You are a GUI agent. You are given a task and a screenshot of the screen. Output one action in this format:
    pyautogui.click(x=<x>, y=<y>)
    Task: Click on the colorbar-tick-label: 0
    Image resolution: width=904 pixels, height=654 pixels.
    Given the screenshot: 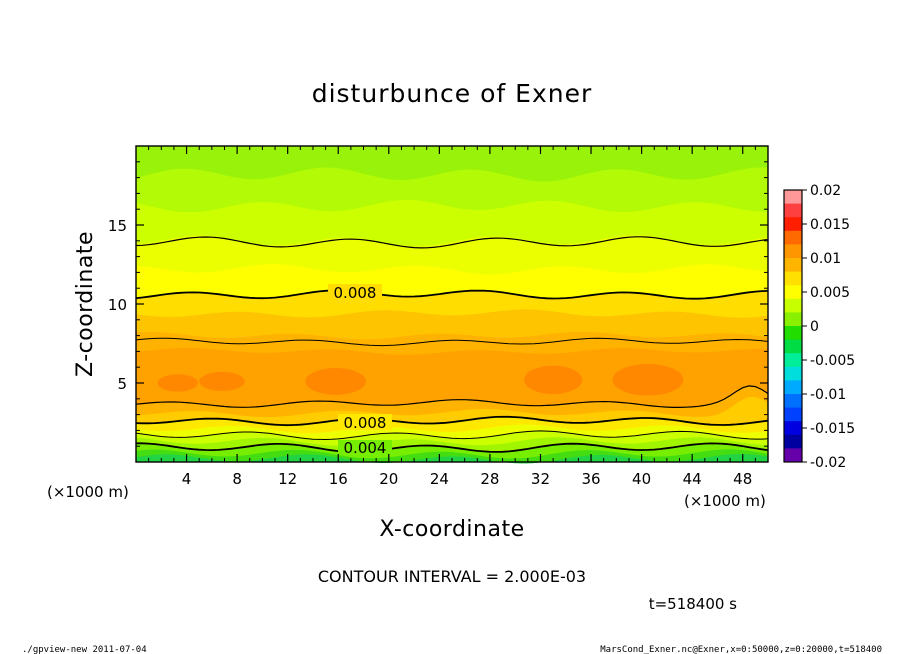 What is the action you would take?
    pyautogui.click(x=814, y=327)
    